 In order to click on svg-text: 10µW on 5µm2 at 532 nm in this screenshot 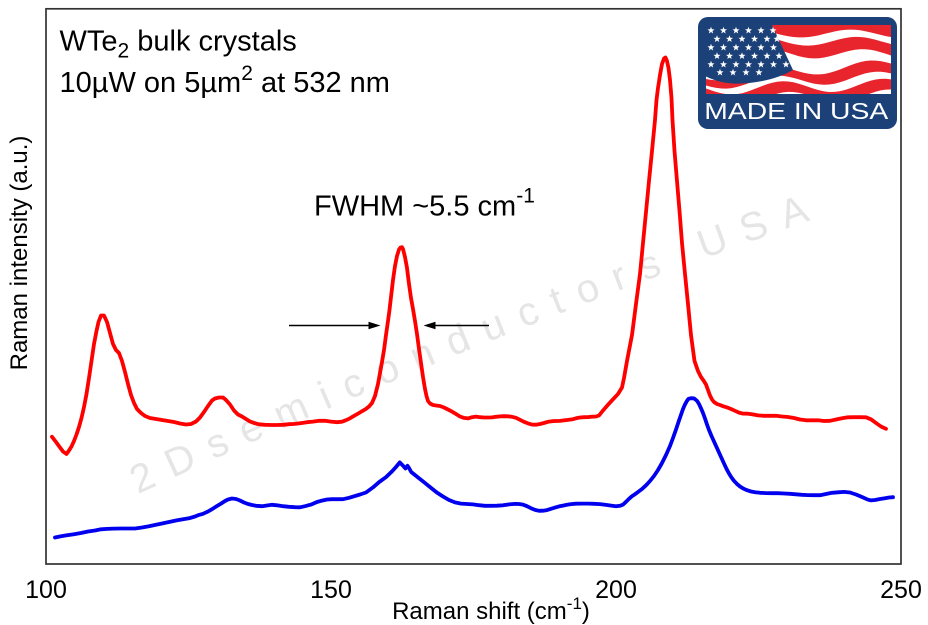, I will do `click(225, 80)`.